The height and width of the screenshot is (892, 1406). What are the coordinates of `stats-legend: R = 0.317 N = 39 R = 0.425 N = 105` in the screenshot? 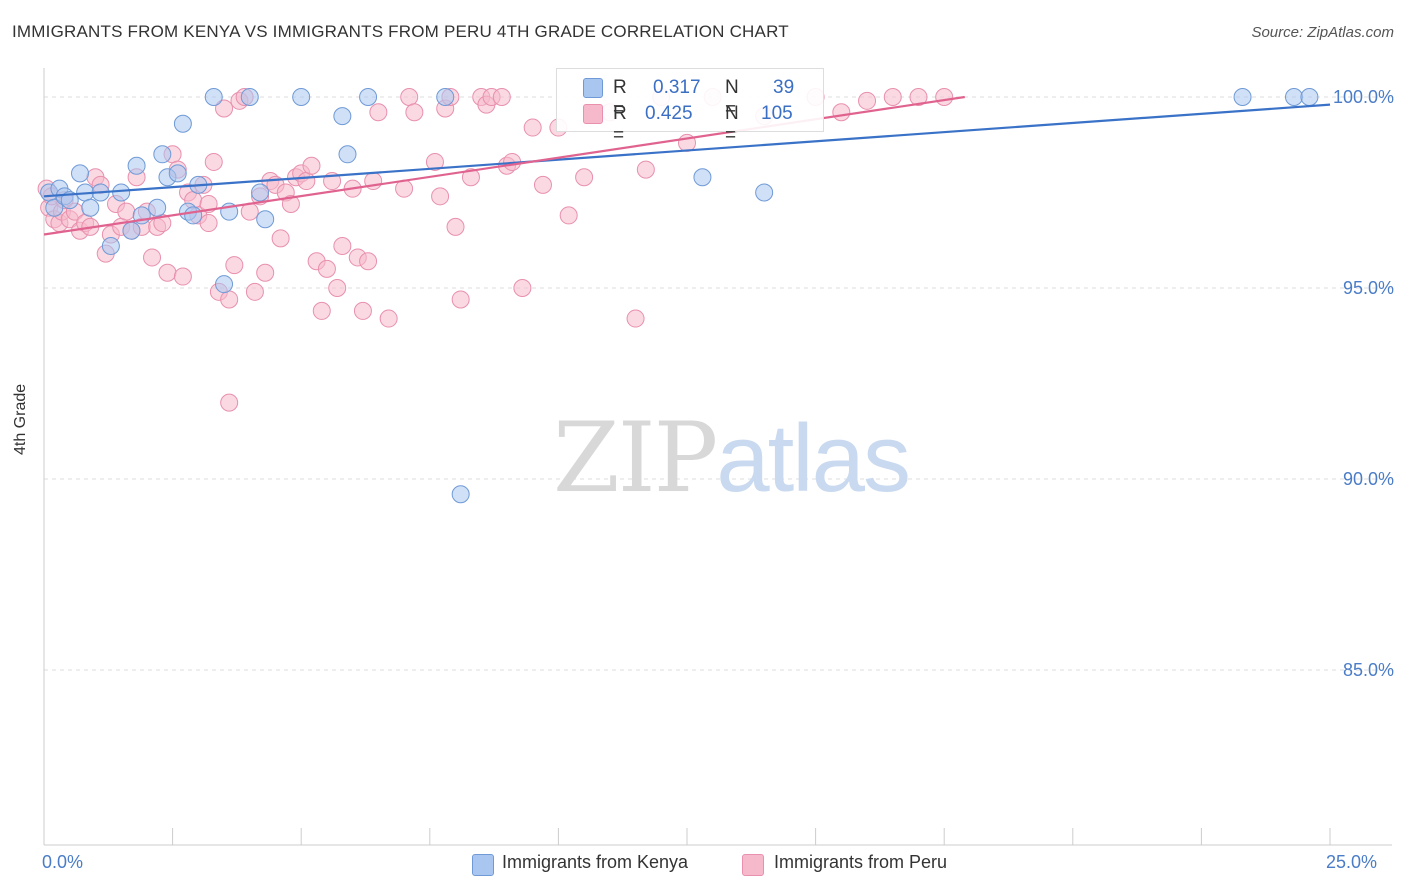 It's located at (690, 107).